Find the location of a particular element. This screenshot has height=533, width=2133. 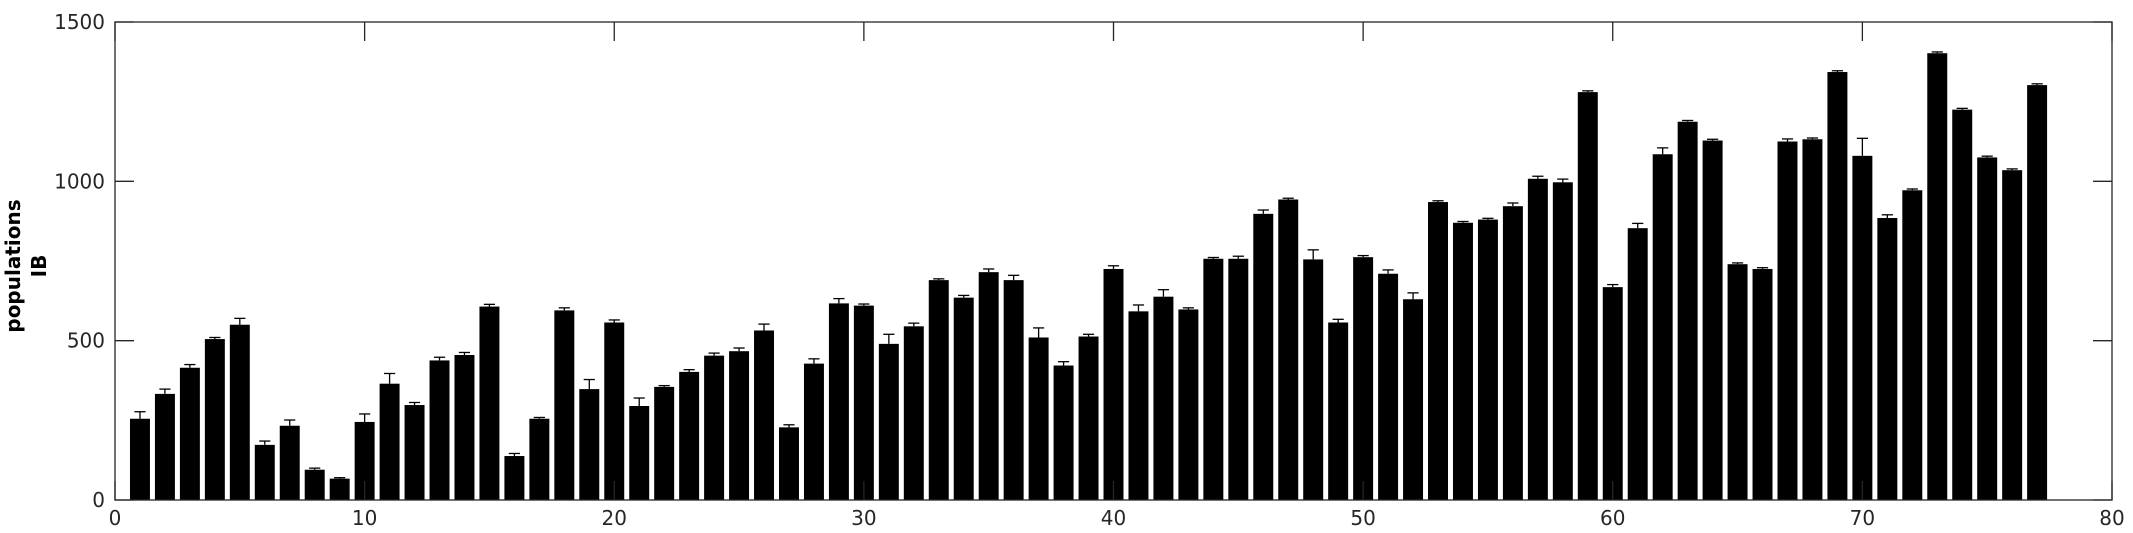

y-axis-label-line-2: IB is located at coordinates (39, 266).